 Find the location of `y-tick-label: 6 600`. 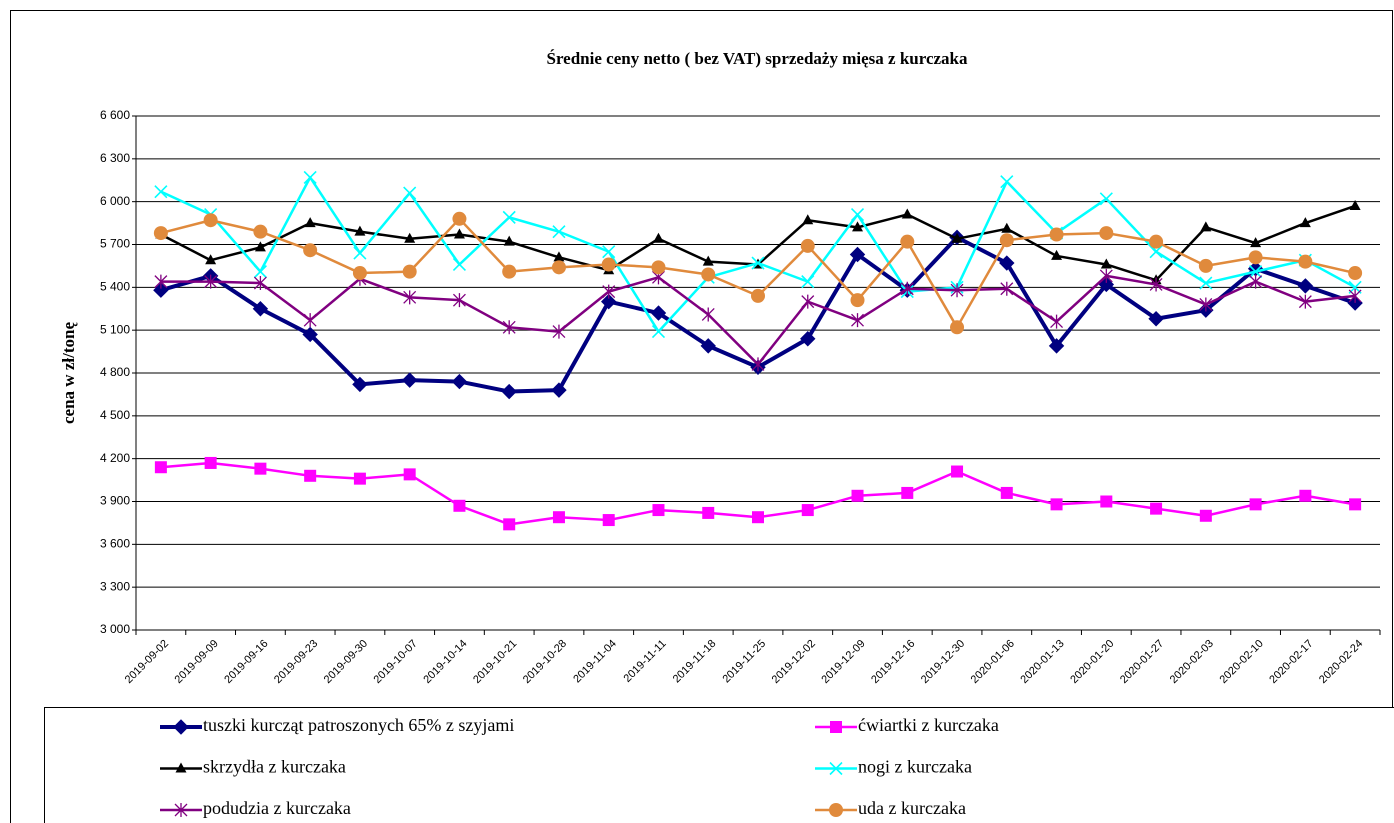

y-tick-label: 6 600 is located at coordinates (115, 115).